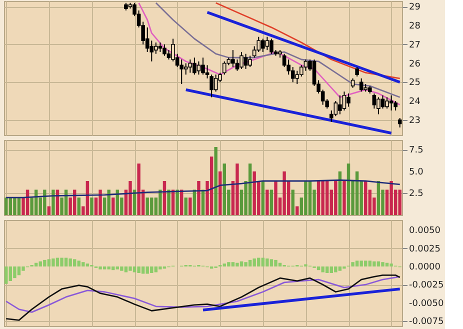 The width and height of the screenshot is (463, 329). Describe the element at coordinates (414, 45) in the screenshot. I see `y-tick-label: 27` at that location.